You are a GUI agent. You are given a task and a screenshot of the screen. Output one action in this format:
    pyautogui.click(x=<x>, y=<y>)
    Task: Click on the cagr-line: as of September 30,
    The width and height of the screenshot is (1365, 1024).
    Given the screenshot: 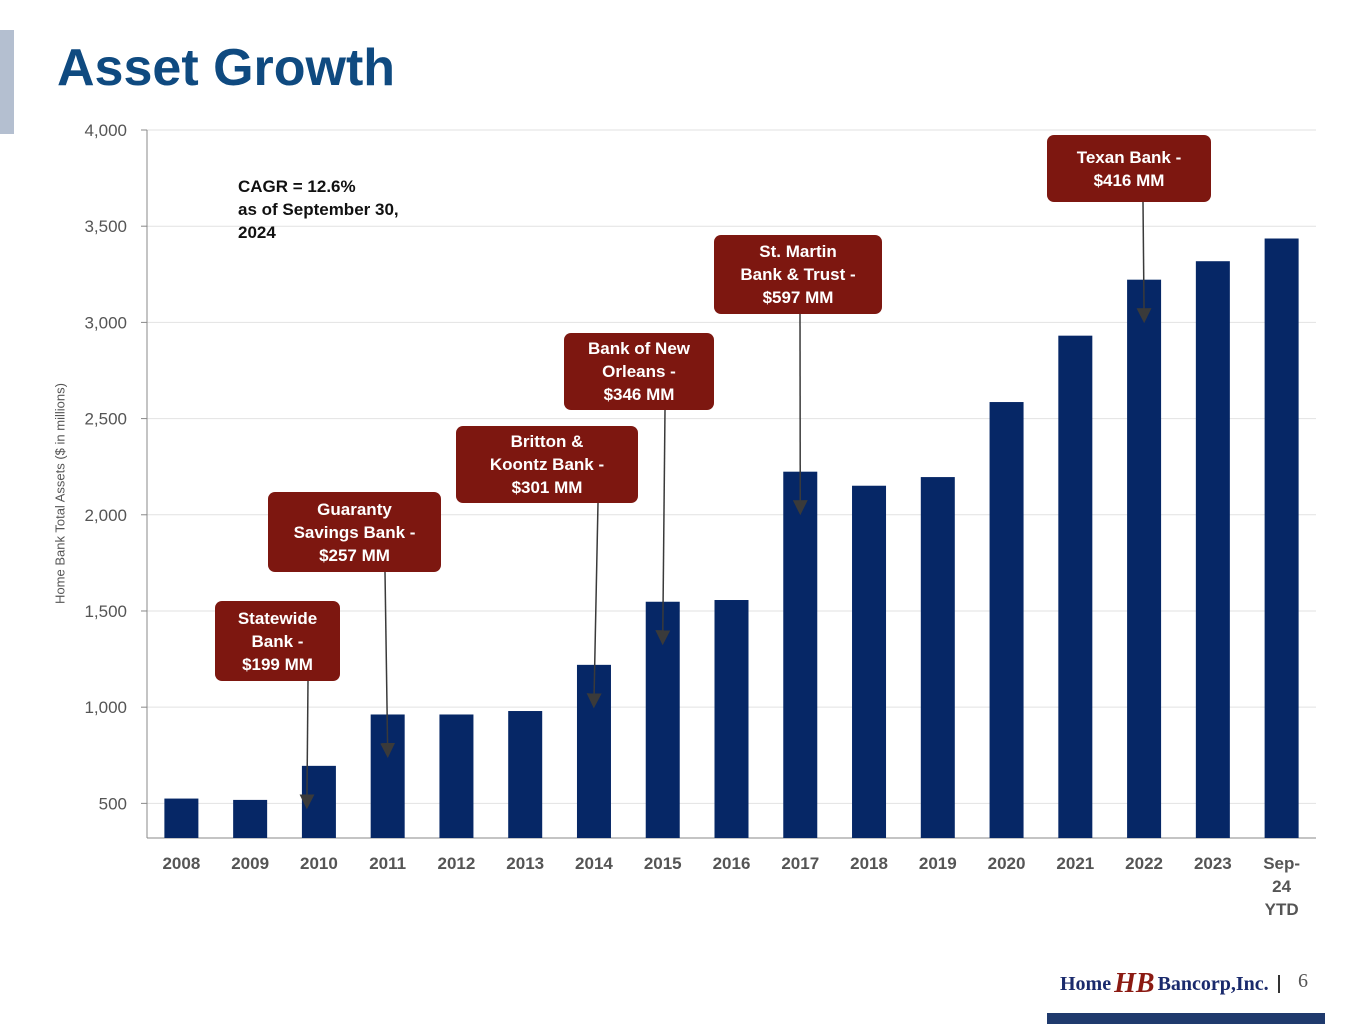 What is the action you would take?
    pyautogui.click(x=318, y=209)
    